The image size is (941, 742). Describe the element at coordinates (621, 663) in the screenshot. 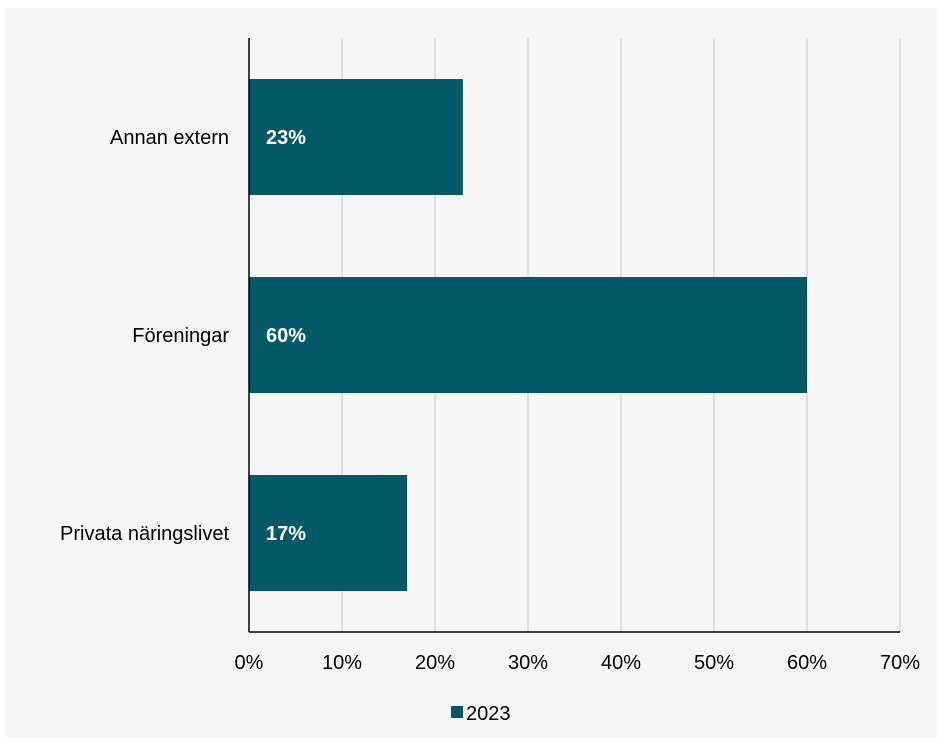

I see `x-tick-label: 40%` at that location.